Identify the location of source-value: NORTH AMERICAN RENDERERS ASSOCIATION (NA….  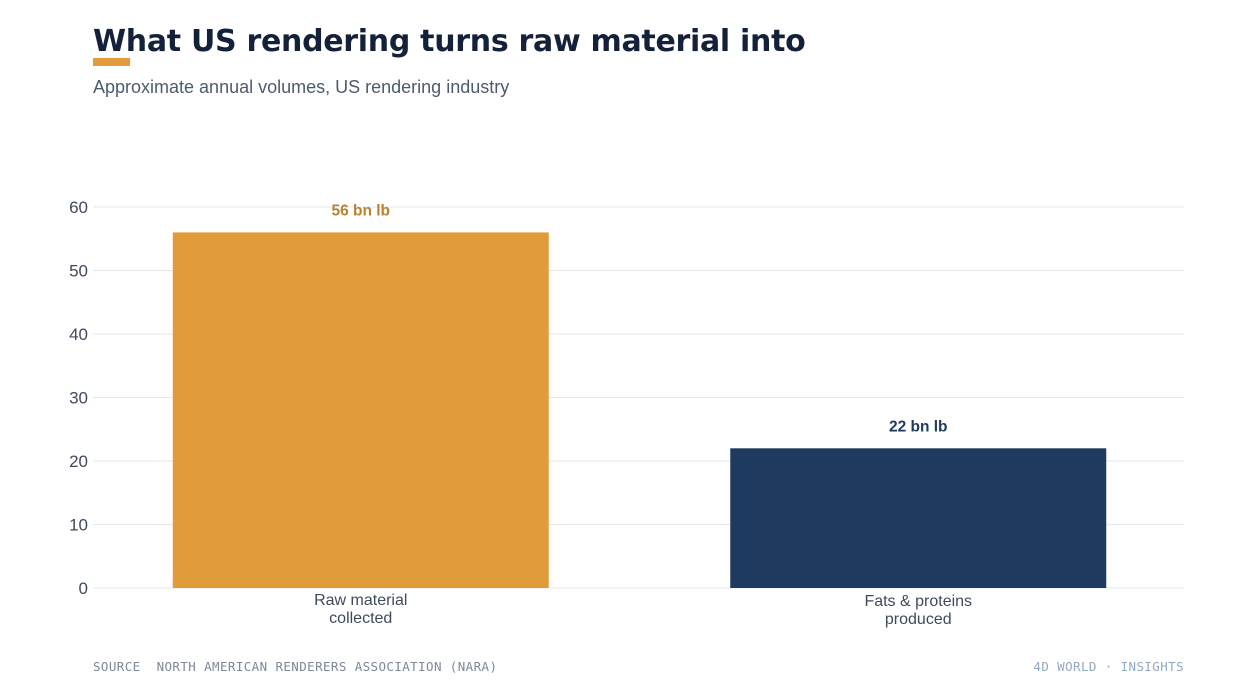
(327, 666).